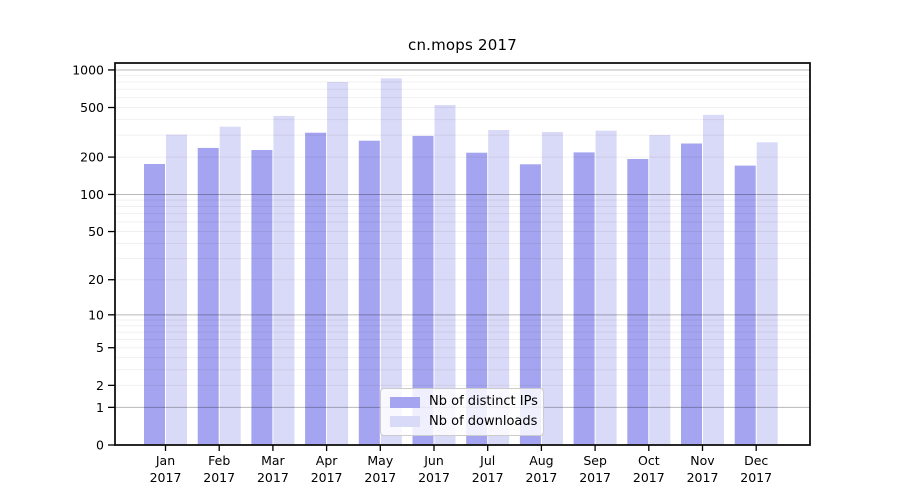  I want to click on x-tick-label-month: Jul, so click(487, 460).